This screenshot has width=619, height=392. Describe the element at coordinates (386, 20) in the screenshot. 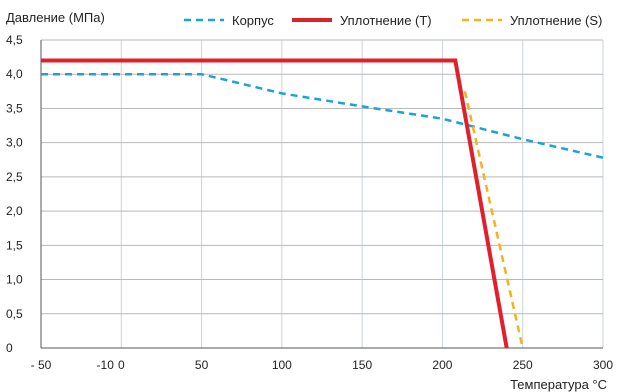

I see `legend-label-2: Уплотнение (T)` at that location.